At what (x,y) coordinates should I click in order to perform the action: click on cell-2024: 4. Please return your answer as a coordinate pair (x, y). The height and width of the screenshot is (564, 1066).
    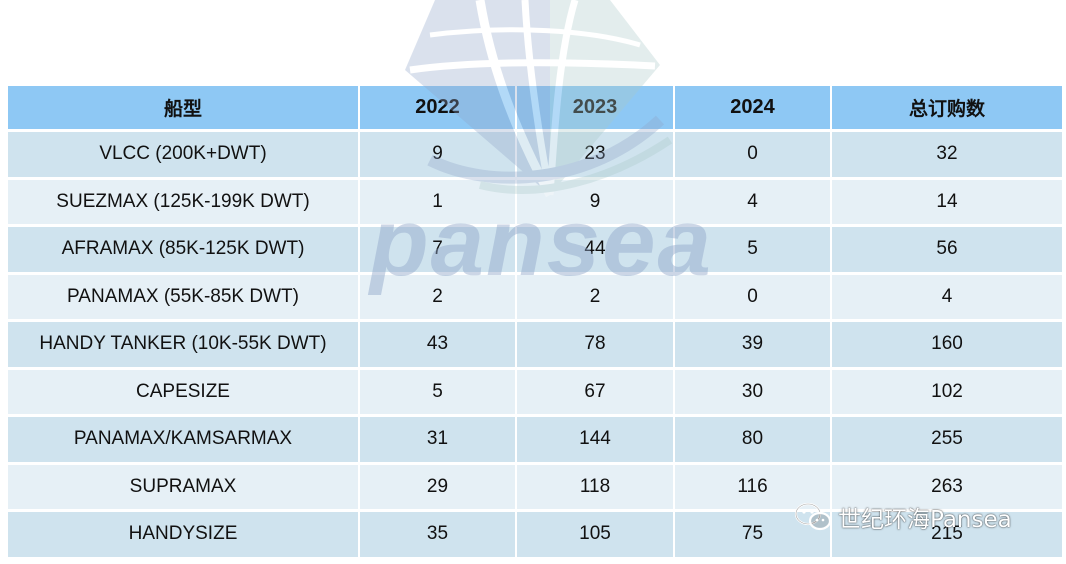
    Looking at the image, I should click on (753, 203).